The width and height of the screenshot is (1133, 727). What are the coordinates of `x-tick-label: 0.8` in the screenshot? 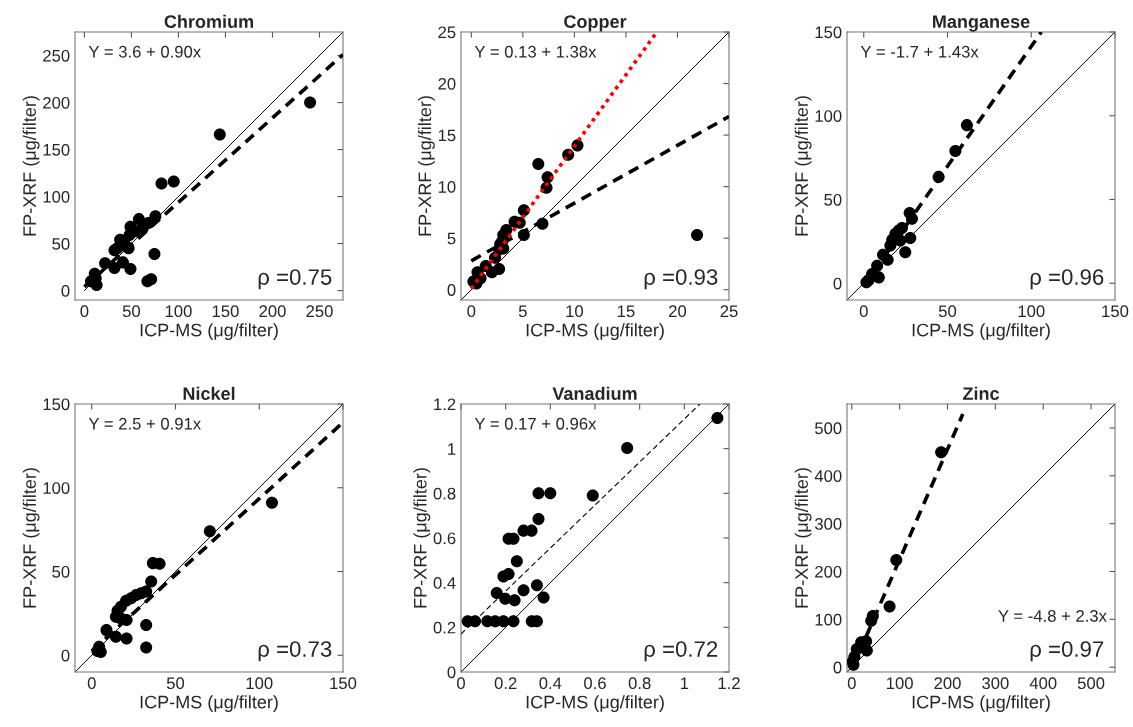 It's located at (639, 683).